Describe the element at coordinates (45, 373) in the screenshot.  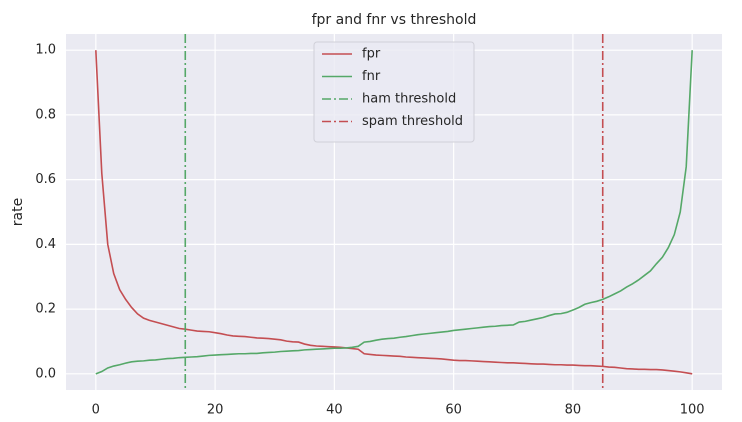
I see `y-tick-label: 0.0` at that location.